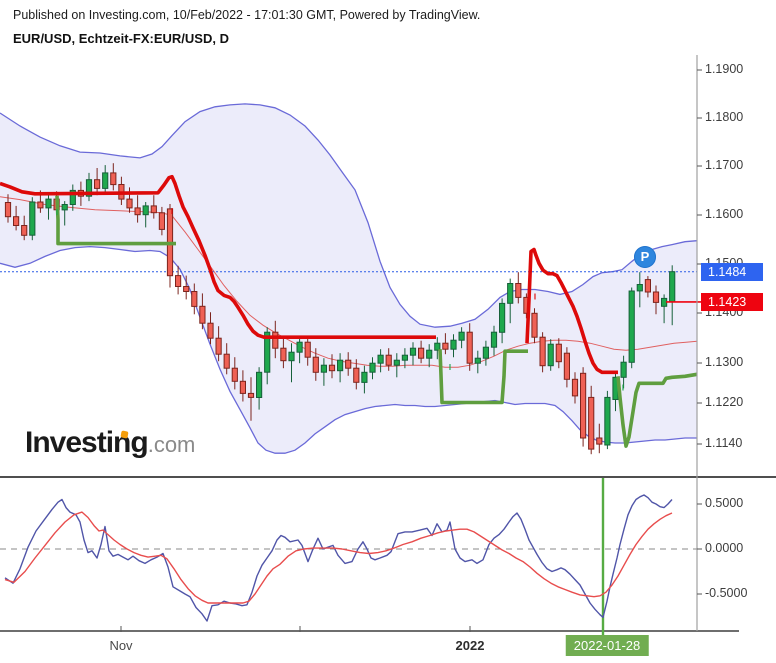  I want to click on current-price-badge: 1.1423, so click(732, 302).